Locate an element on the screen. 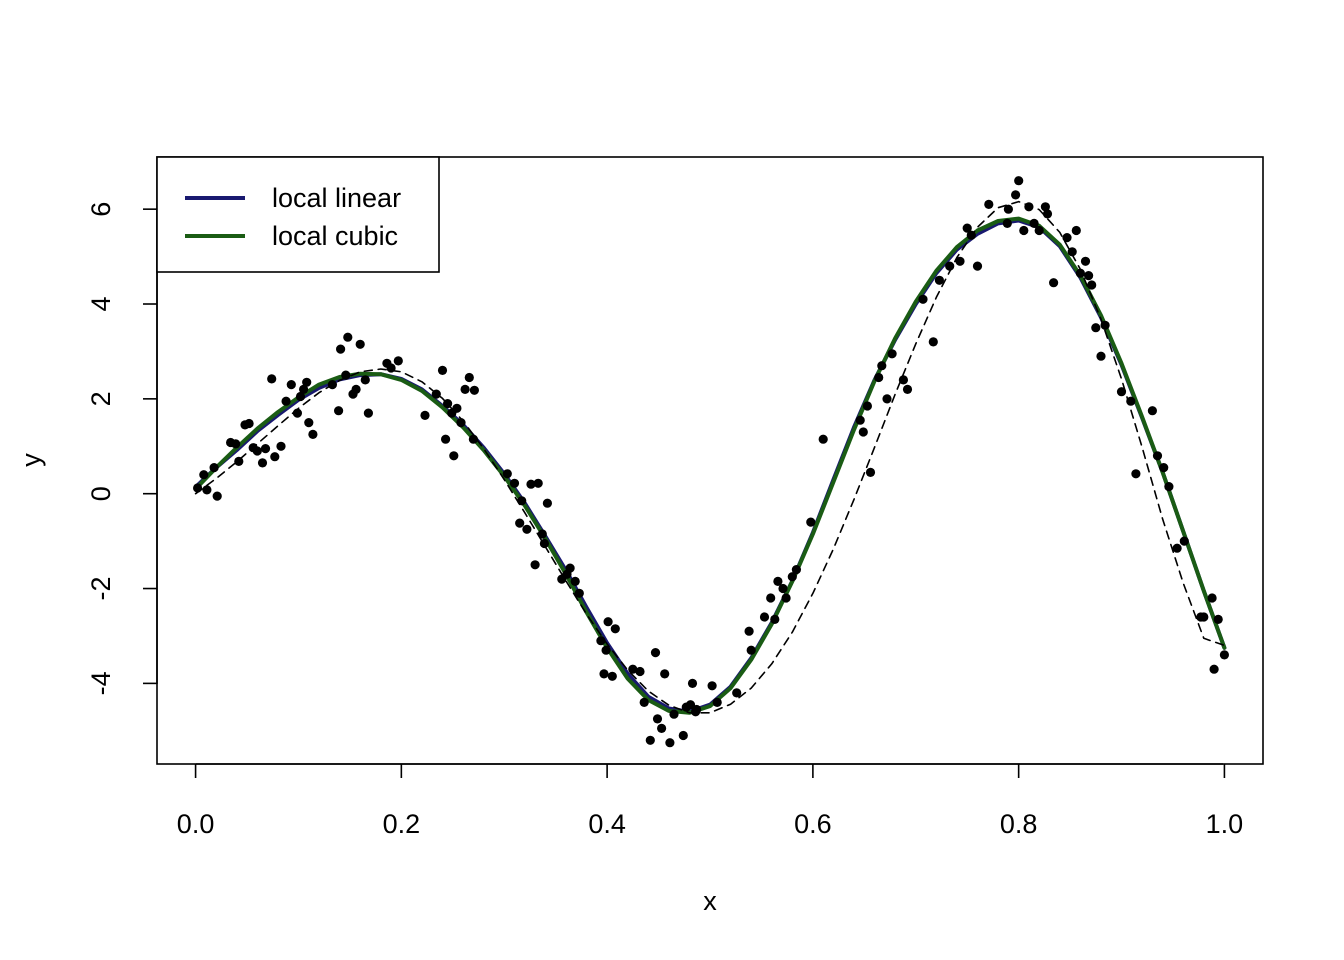 Image resolution: width=1344 pixels, height=960 pixels. y-tick-label: 6 is located at coordinates (101, 209).